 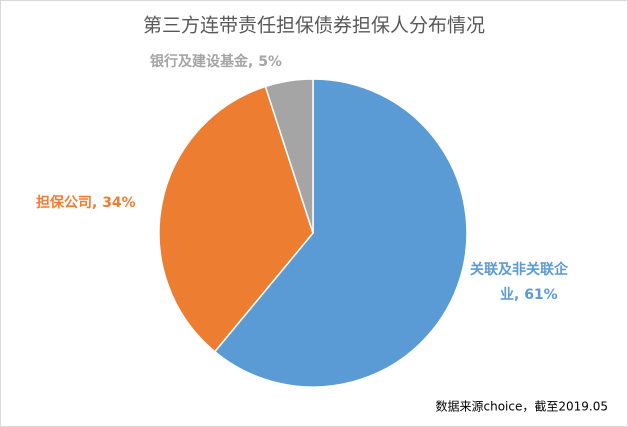 I want to click on chart-title: 第三方连带责任担保债券担保人分布情况, so click(x=314, y=26).